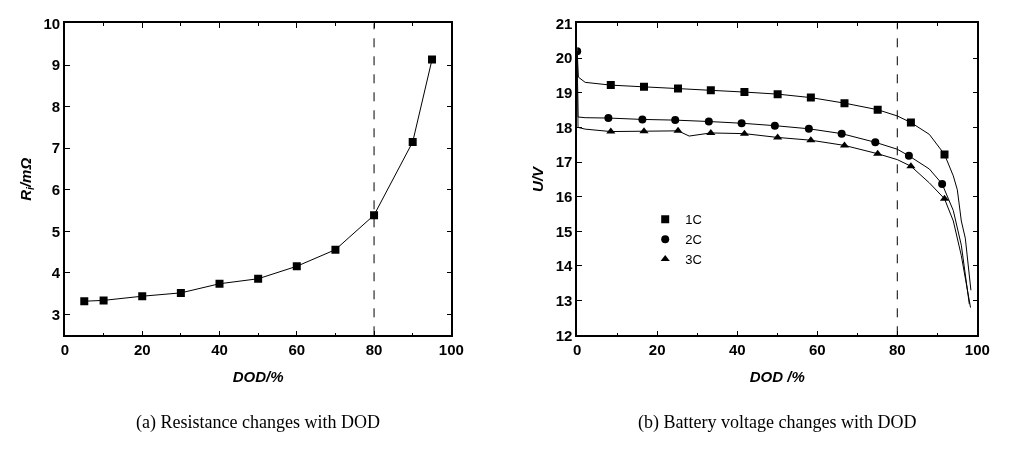 Image resolution: width=1009 pixels, height=454 pixels. What do you see at coordinates (56, 273) in the screenshot?
I see `y-tick-label: 4` at bounding box center [56, 273].